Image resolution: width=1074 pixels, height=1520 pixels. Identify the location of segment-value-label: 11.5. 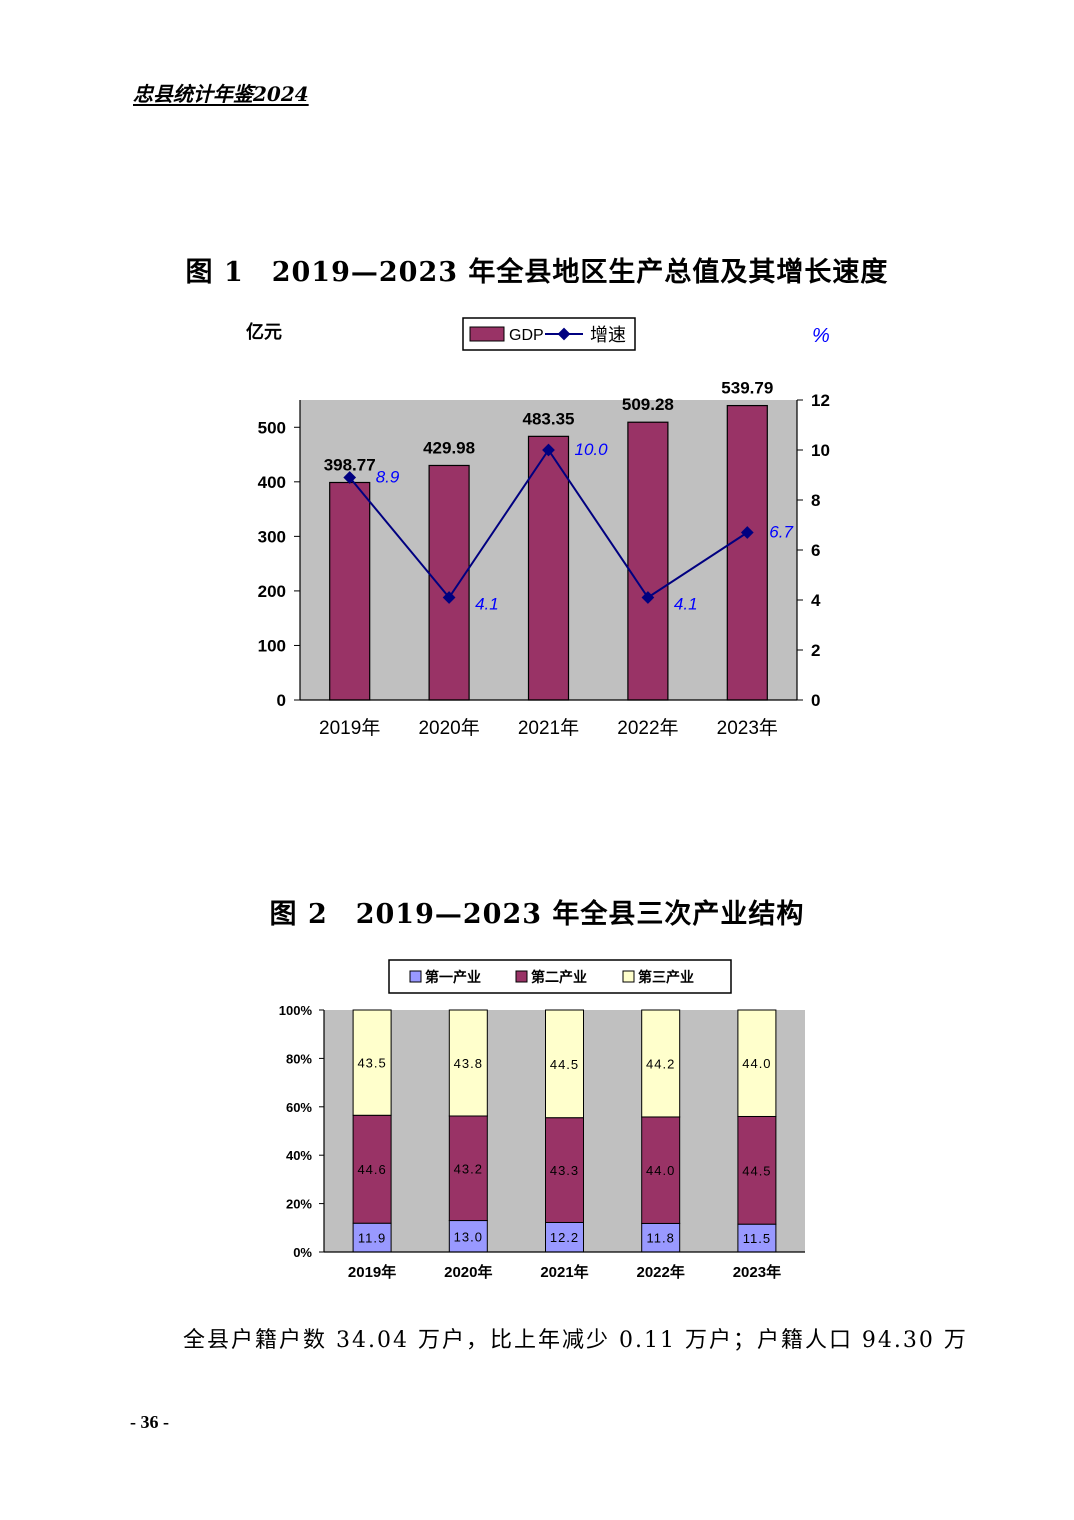
(757, 1238).